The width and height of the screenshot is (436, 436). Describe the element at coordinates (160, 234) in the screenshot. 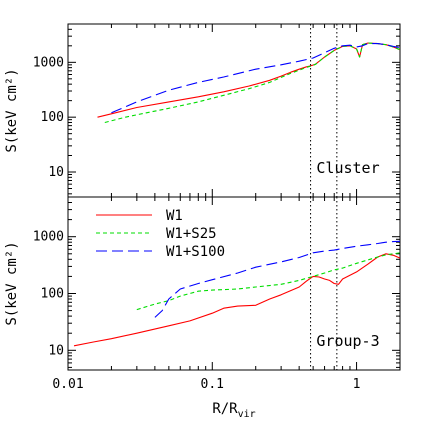

I see `legend: W1 W1+S25 W1+S100` at that location.